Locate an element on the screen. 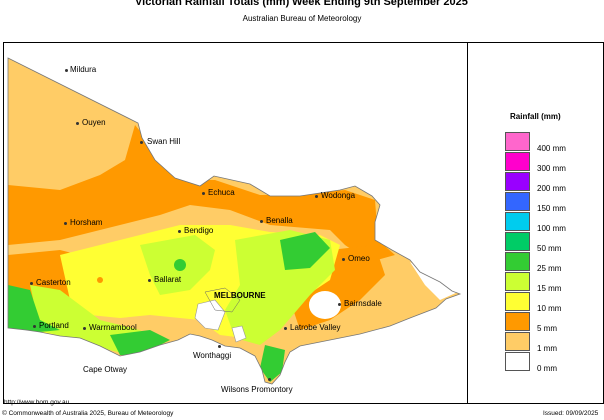 Image resolution: width=604 pixels, height=420 pixels. legend-item: 50 mm is located at coordinates (540, 242).